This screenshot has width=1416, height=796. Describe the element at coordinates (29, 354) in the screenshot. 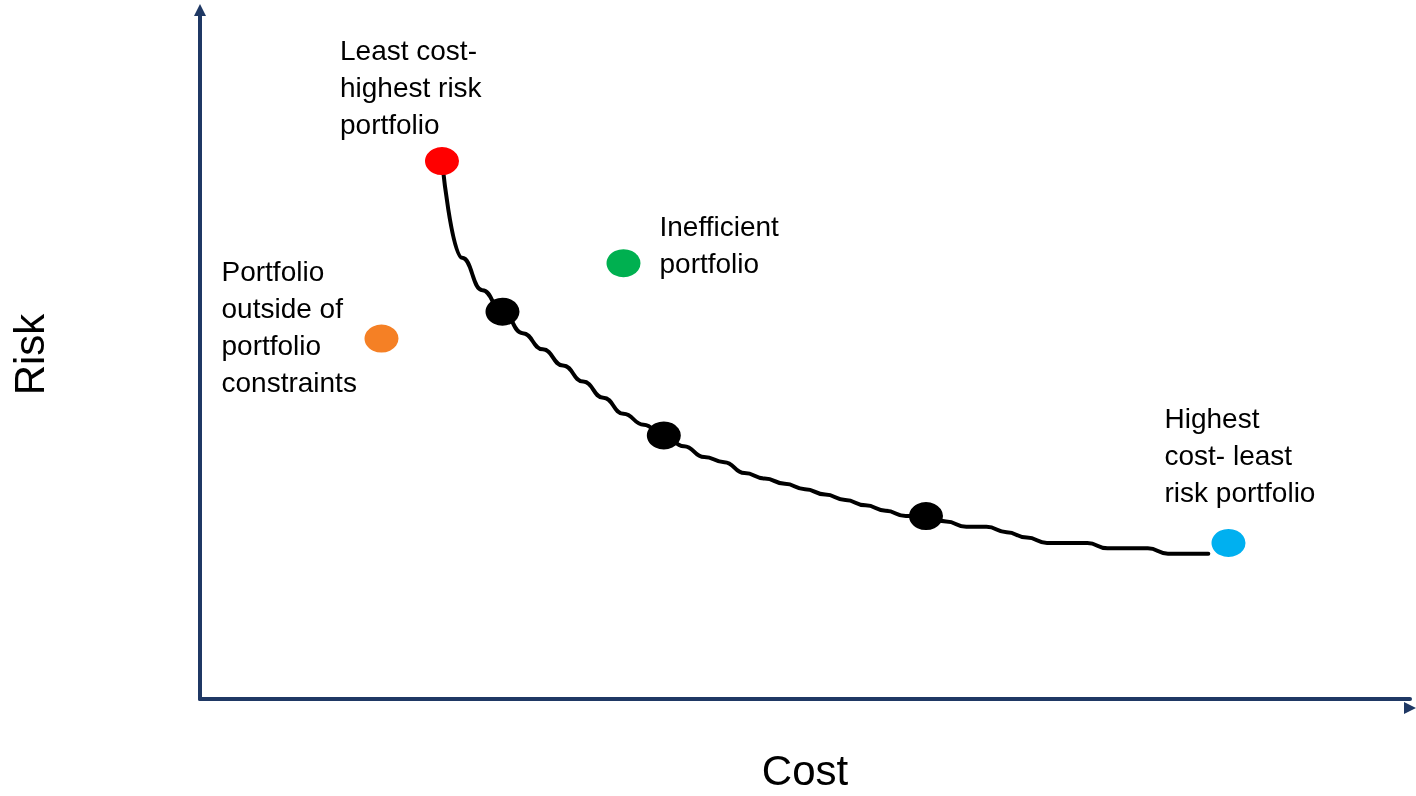

I see `y-axis-title: Risk` at that location.